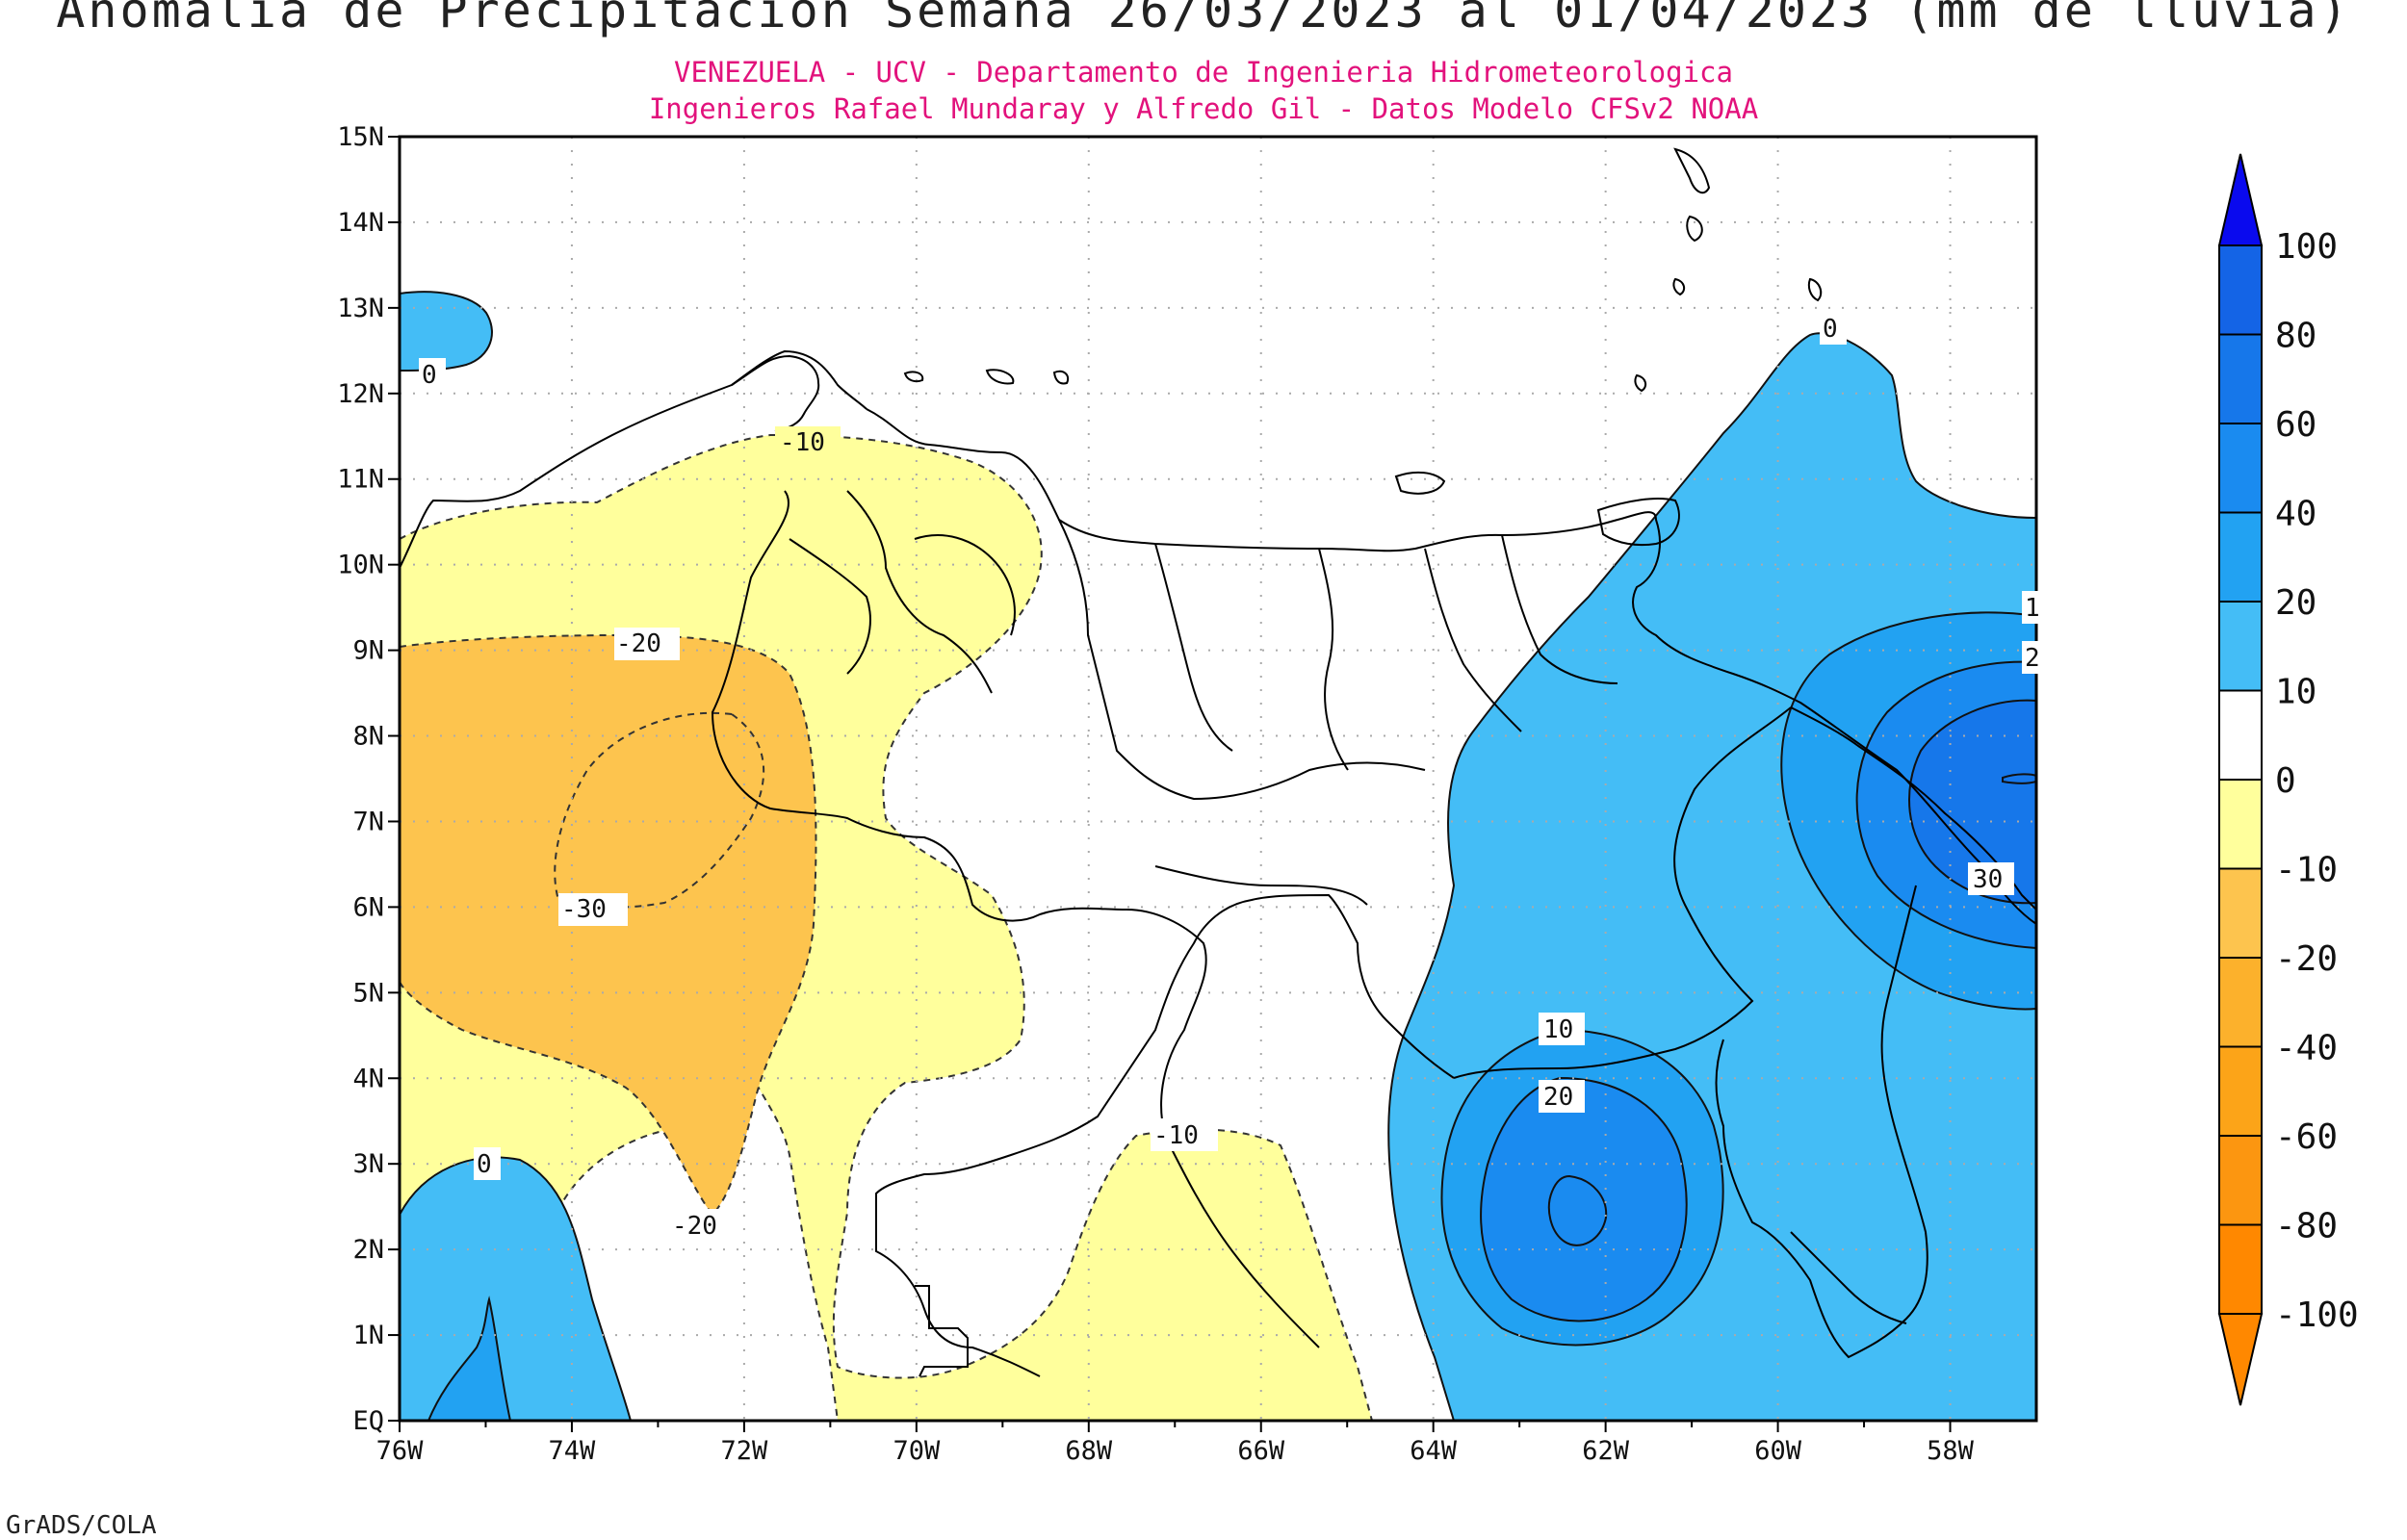  I want to click on y-tick-label: 13N, so click(360, 308).